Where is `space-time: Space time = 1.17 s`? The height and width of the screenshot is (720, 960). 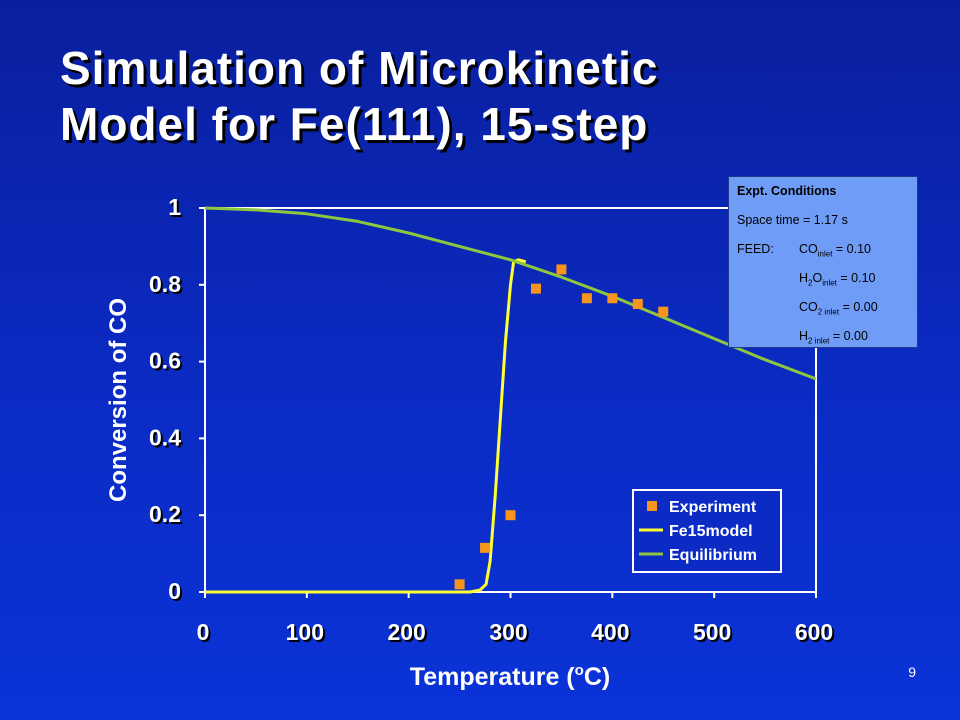 space-time: Space time = 1.17 s is located at coordinates (792, 220).